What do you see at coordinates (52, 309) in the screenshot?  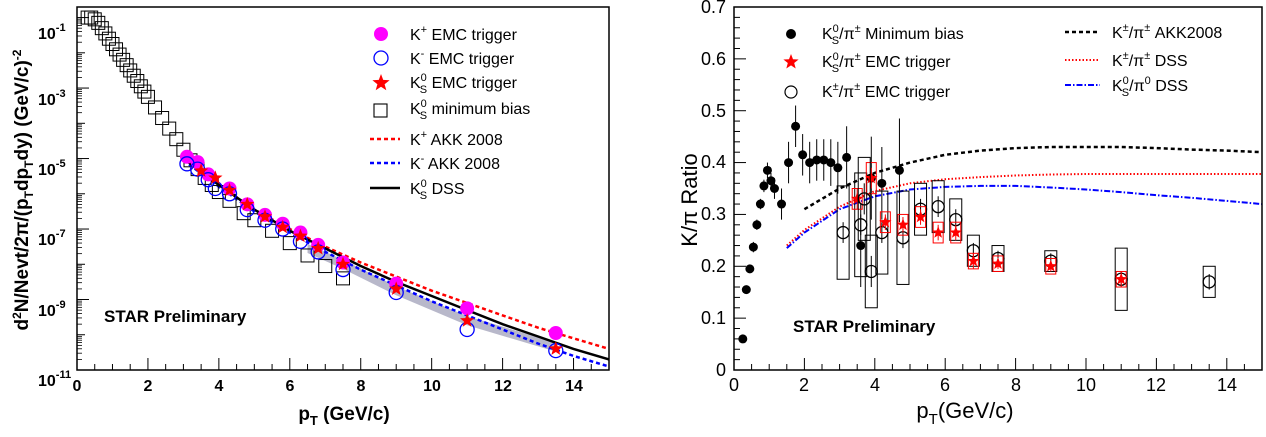 I see `left-ytick-4: 10⁻⁹` at bounding box center [52, 309].